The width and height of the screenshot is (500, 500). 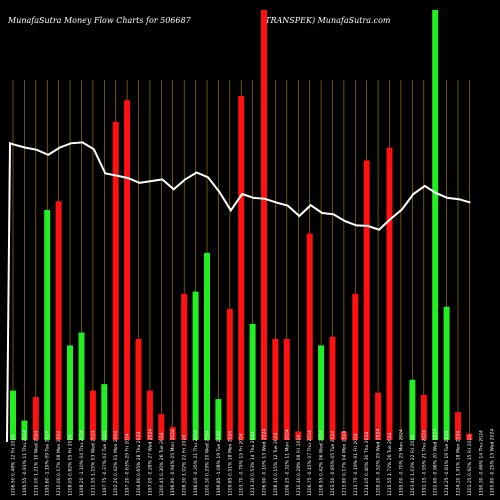 I want to click on chart-title-right: (TRANSPEK) MunafaSutra.com, so click(x=326, y=20).